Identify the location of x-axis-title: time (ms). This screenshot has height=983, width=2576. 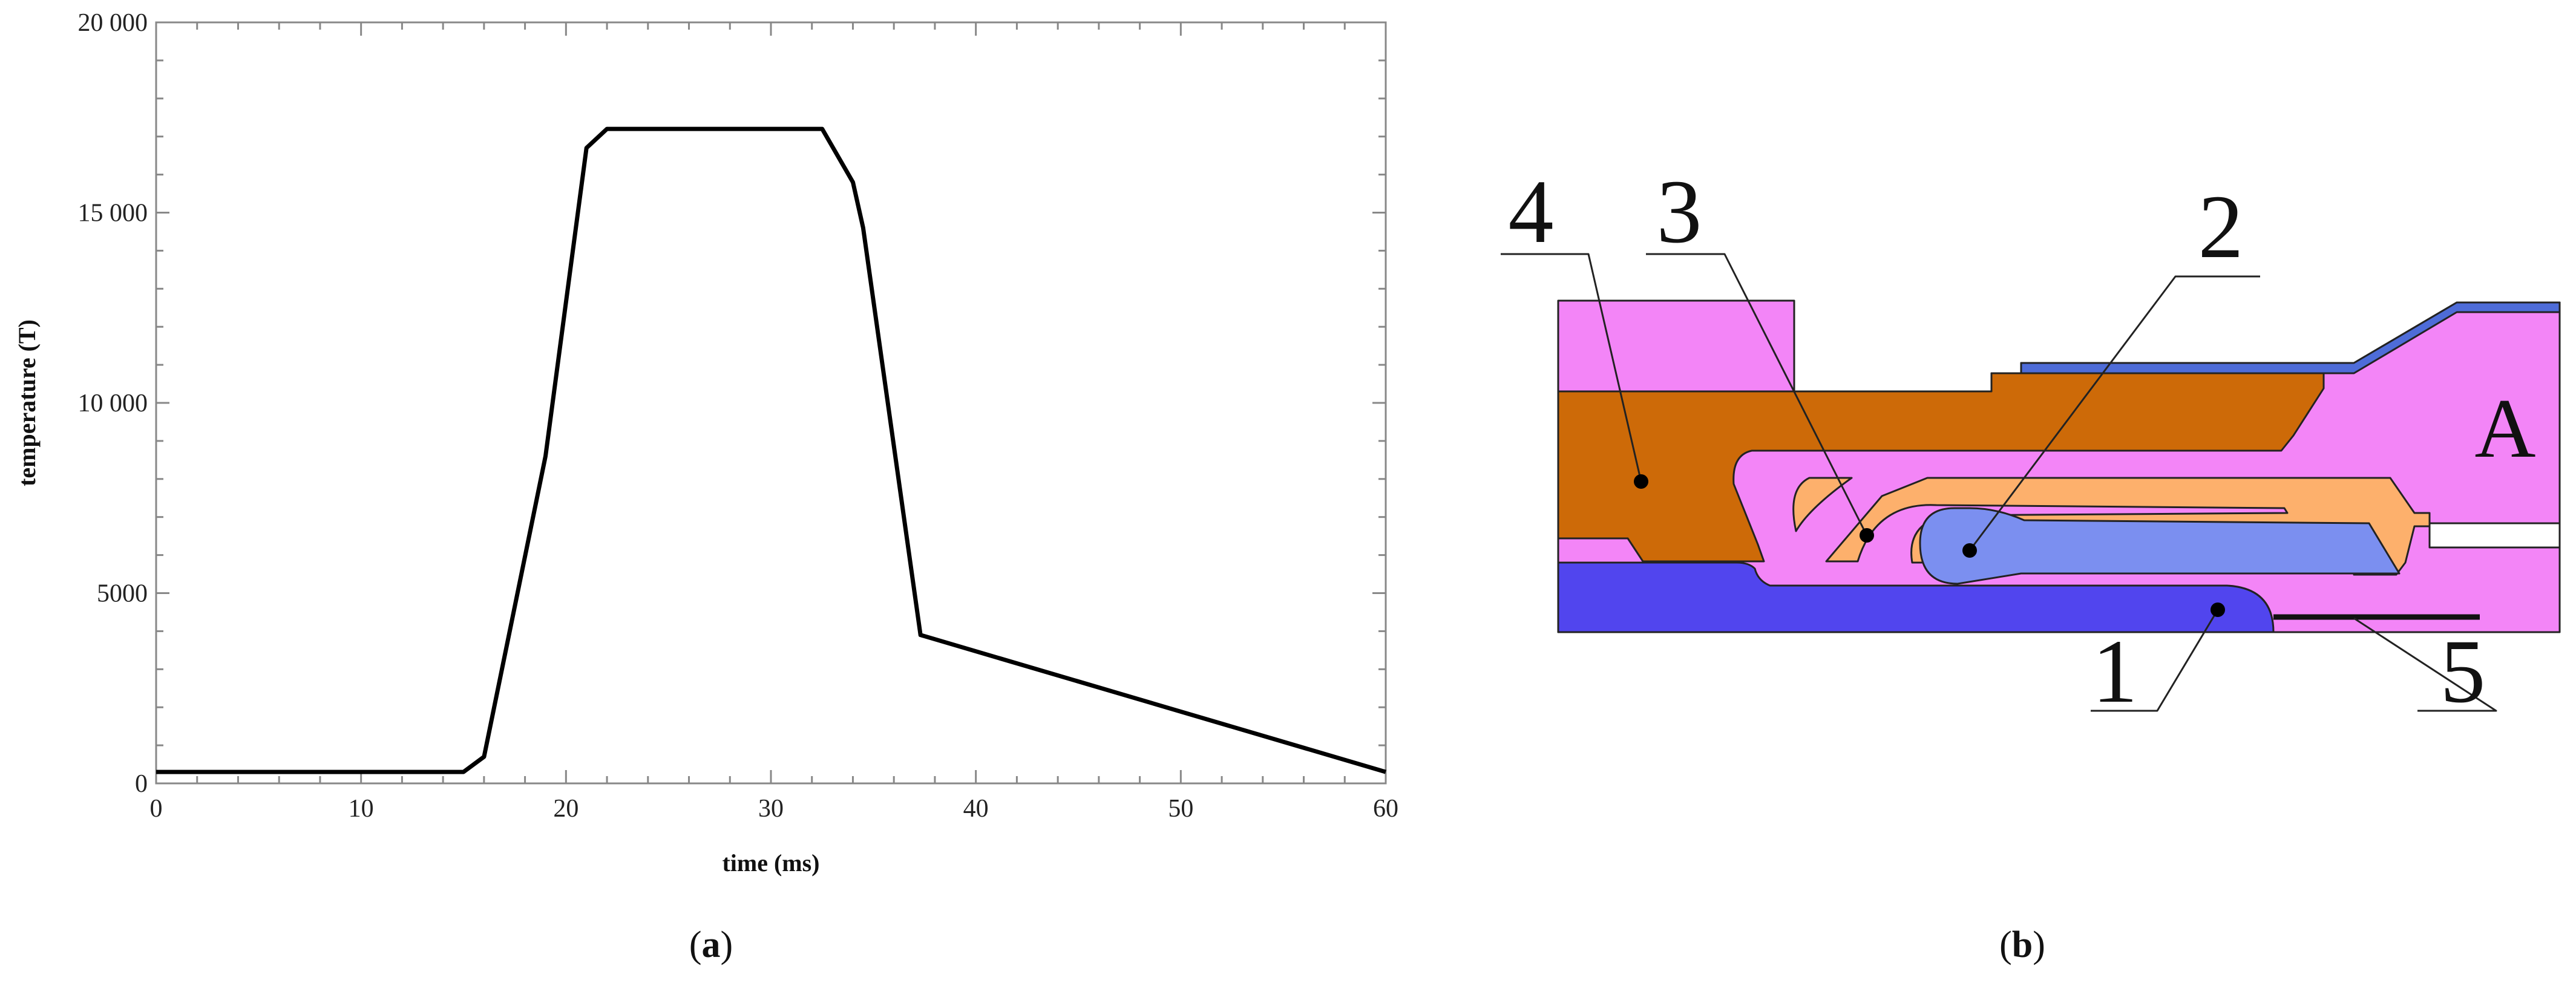
(770, 863).